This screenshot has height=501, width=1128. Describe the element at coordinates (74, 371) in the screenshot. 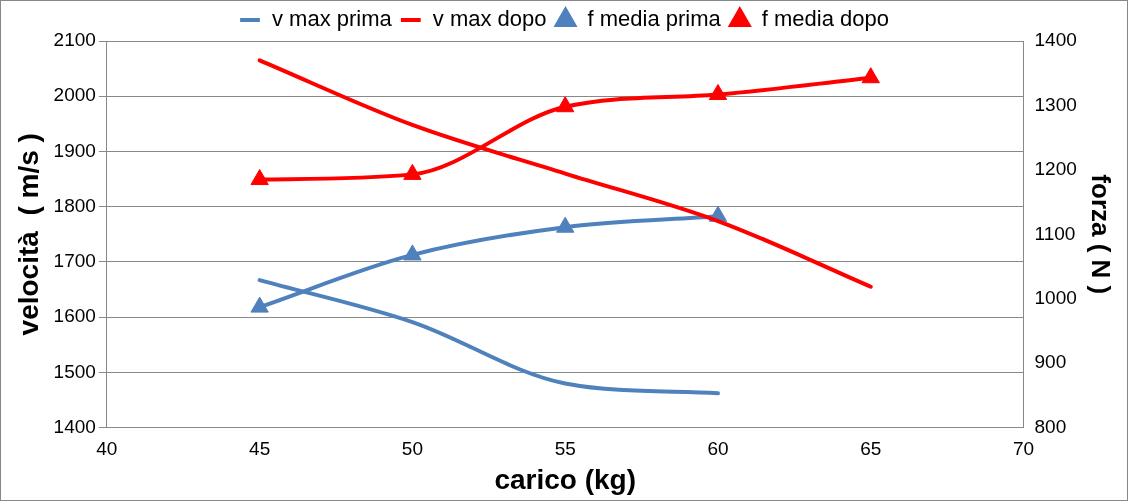

I see `y-tick-label: 1500` at that location.